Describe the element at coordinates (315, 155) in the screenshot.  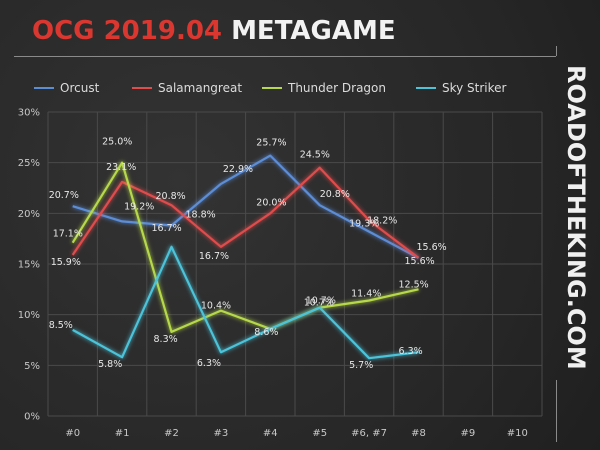
I see `data-label: 24.5%` at that location.